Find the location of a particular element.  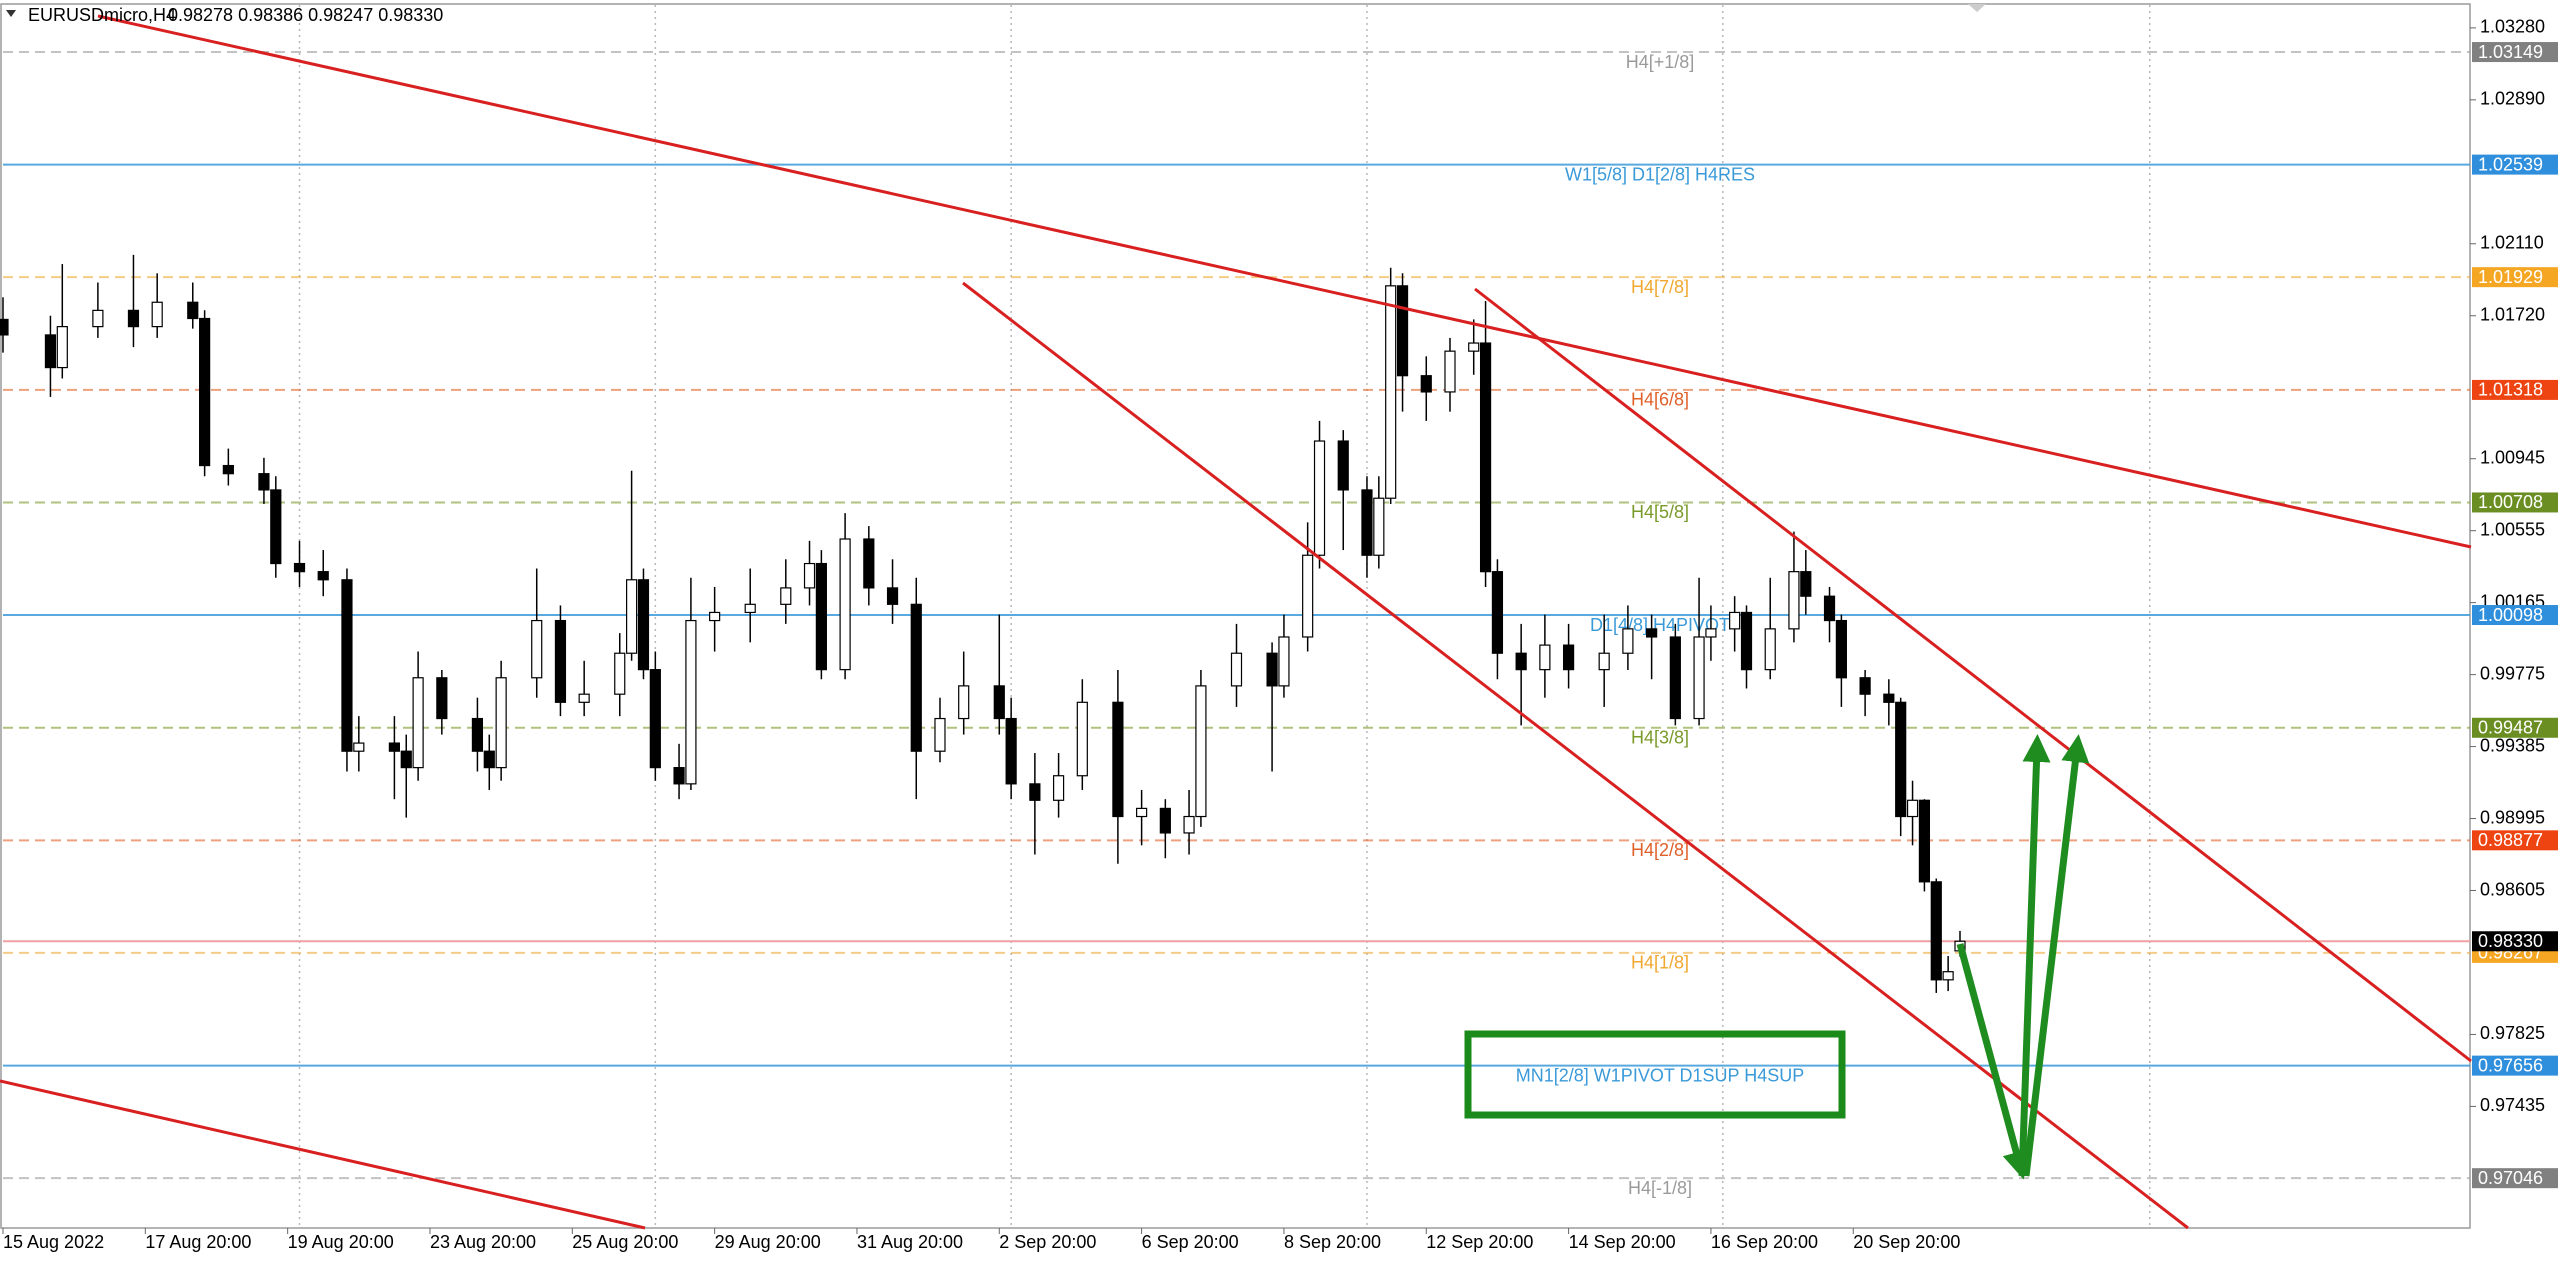

y-tick-label: 0.98995 is located at coordinates (2512, 817).